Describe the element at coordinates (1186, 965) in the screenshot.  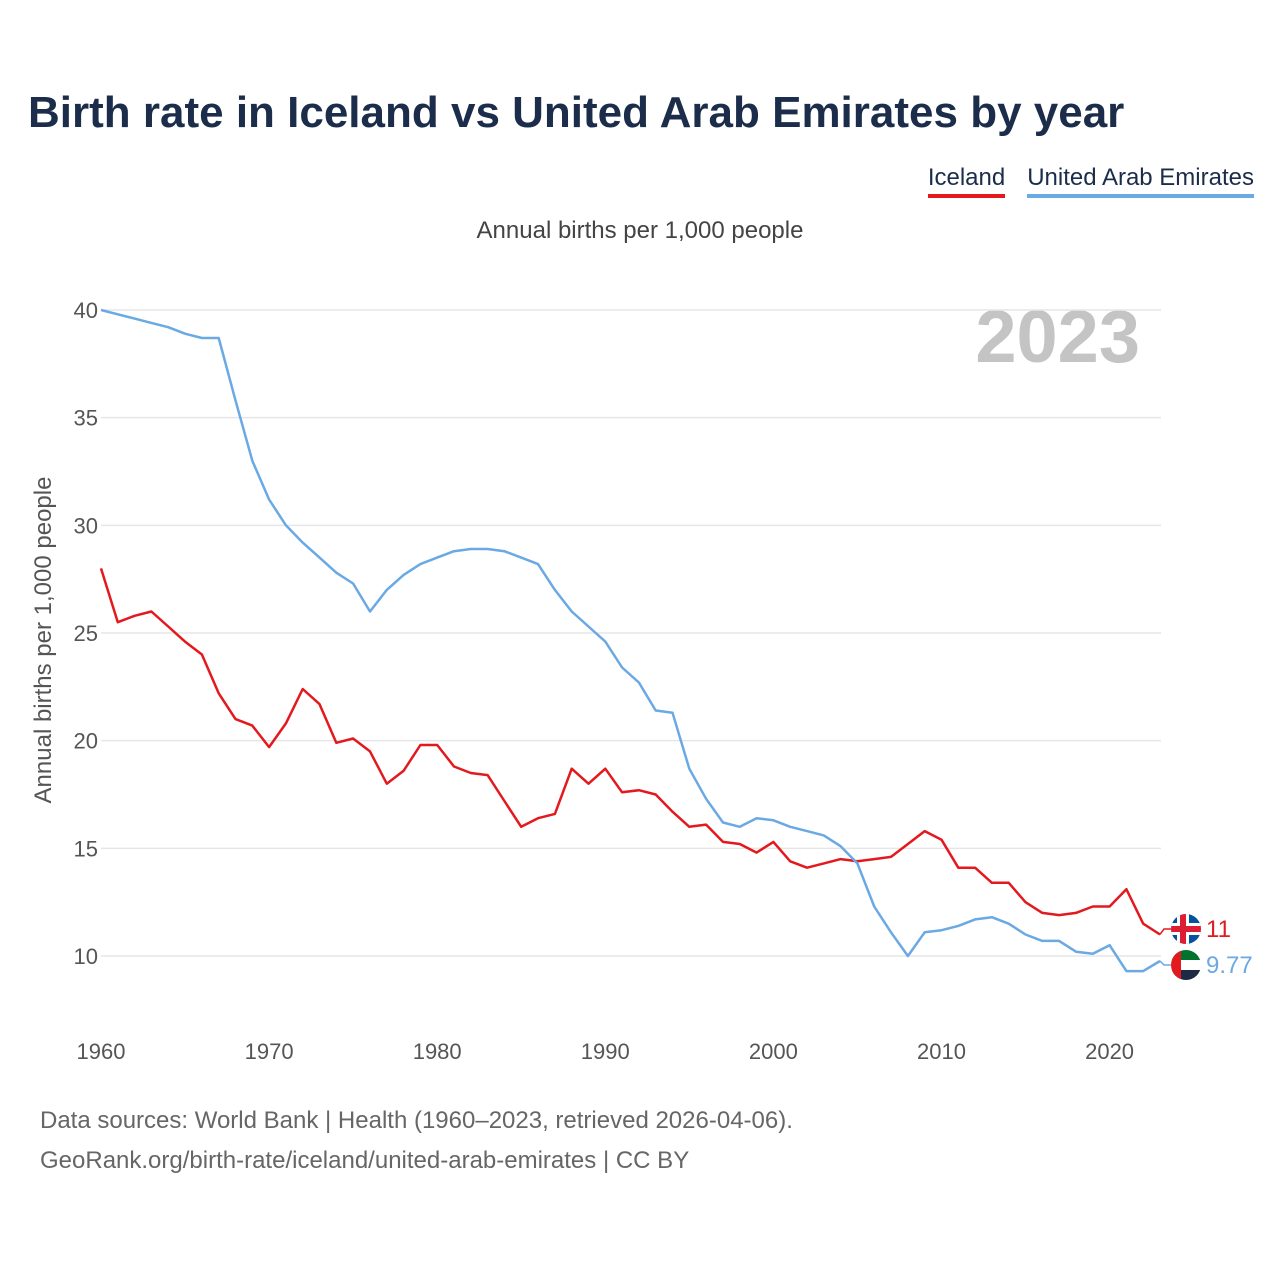
I see `uae-flag-icon` at that location.